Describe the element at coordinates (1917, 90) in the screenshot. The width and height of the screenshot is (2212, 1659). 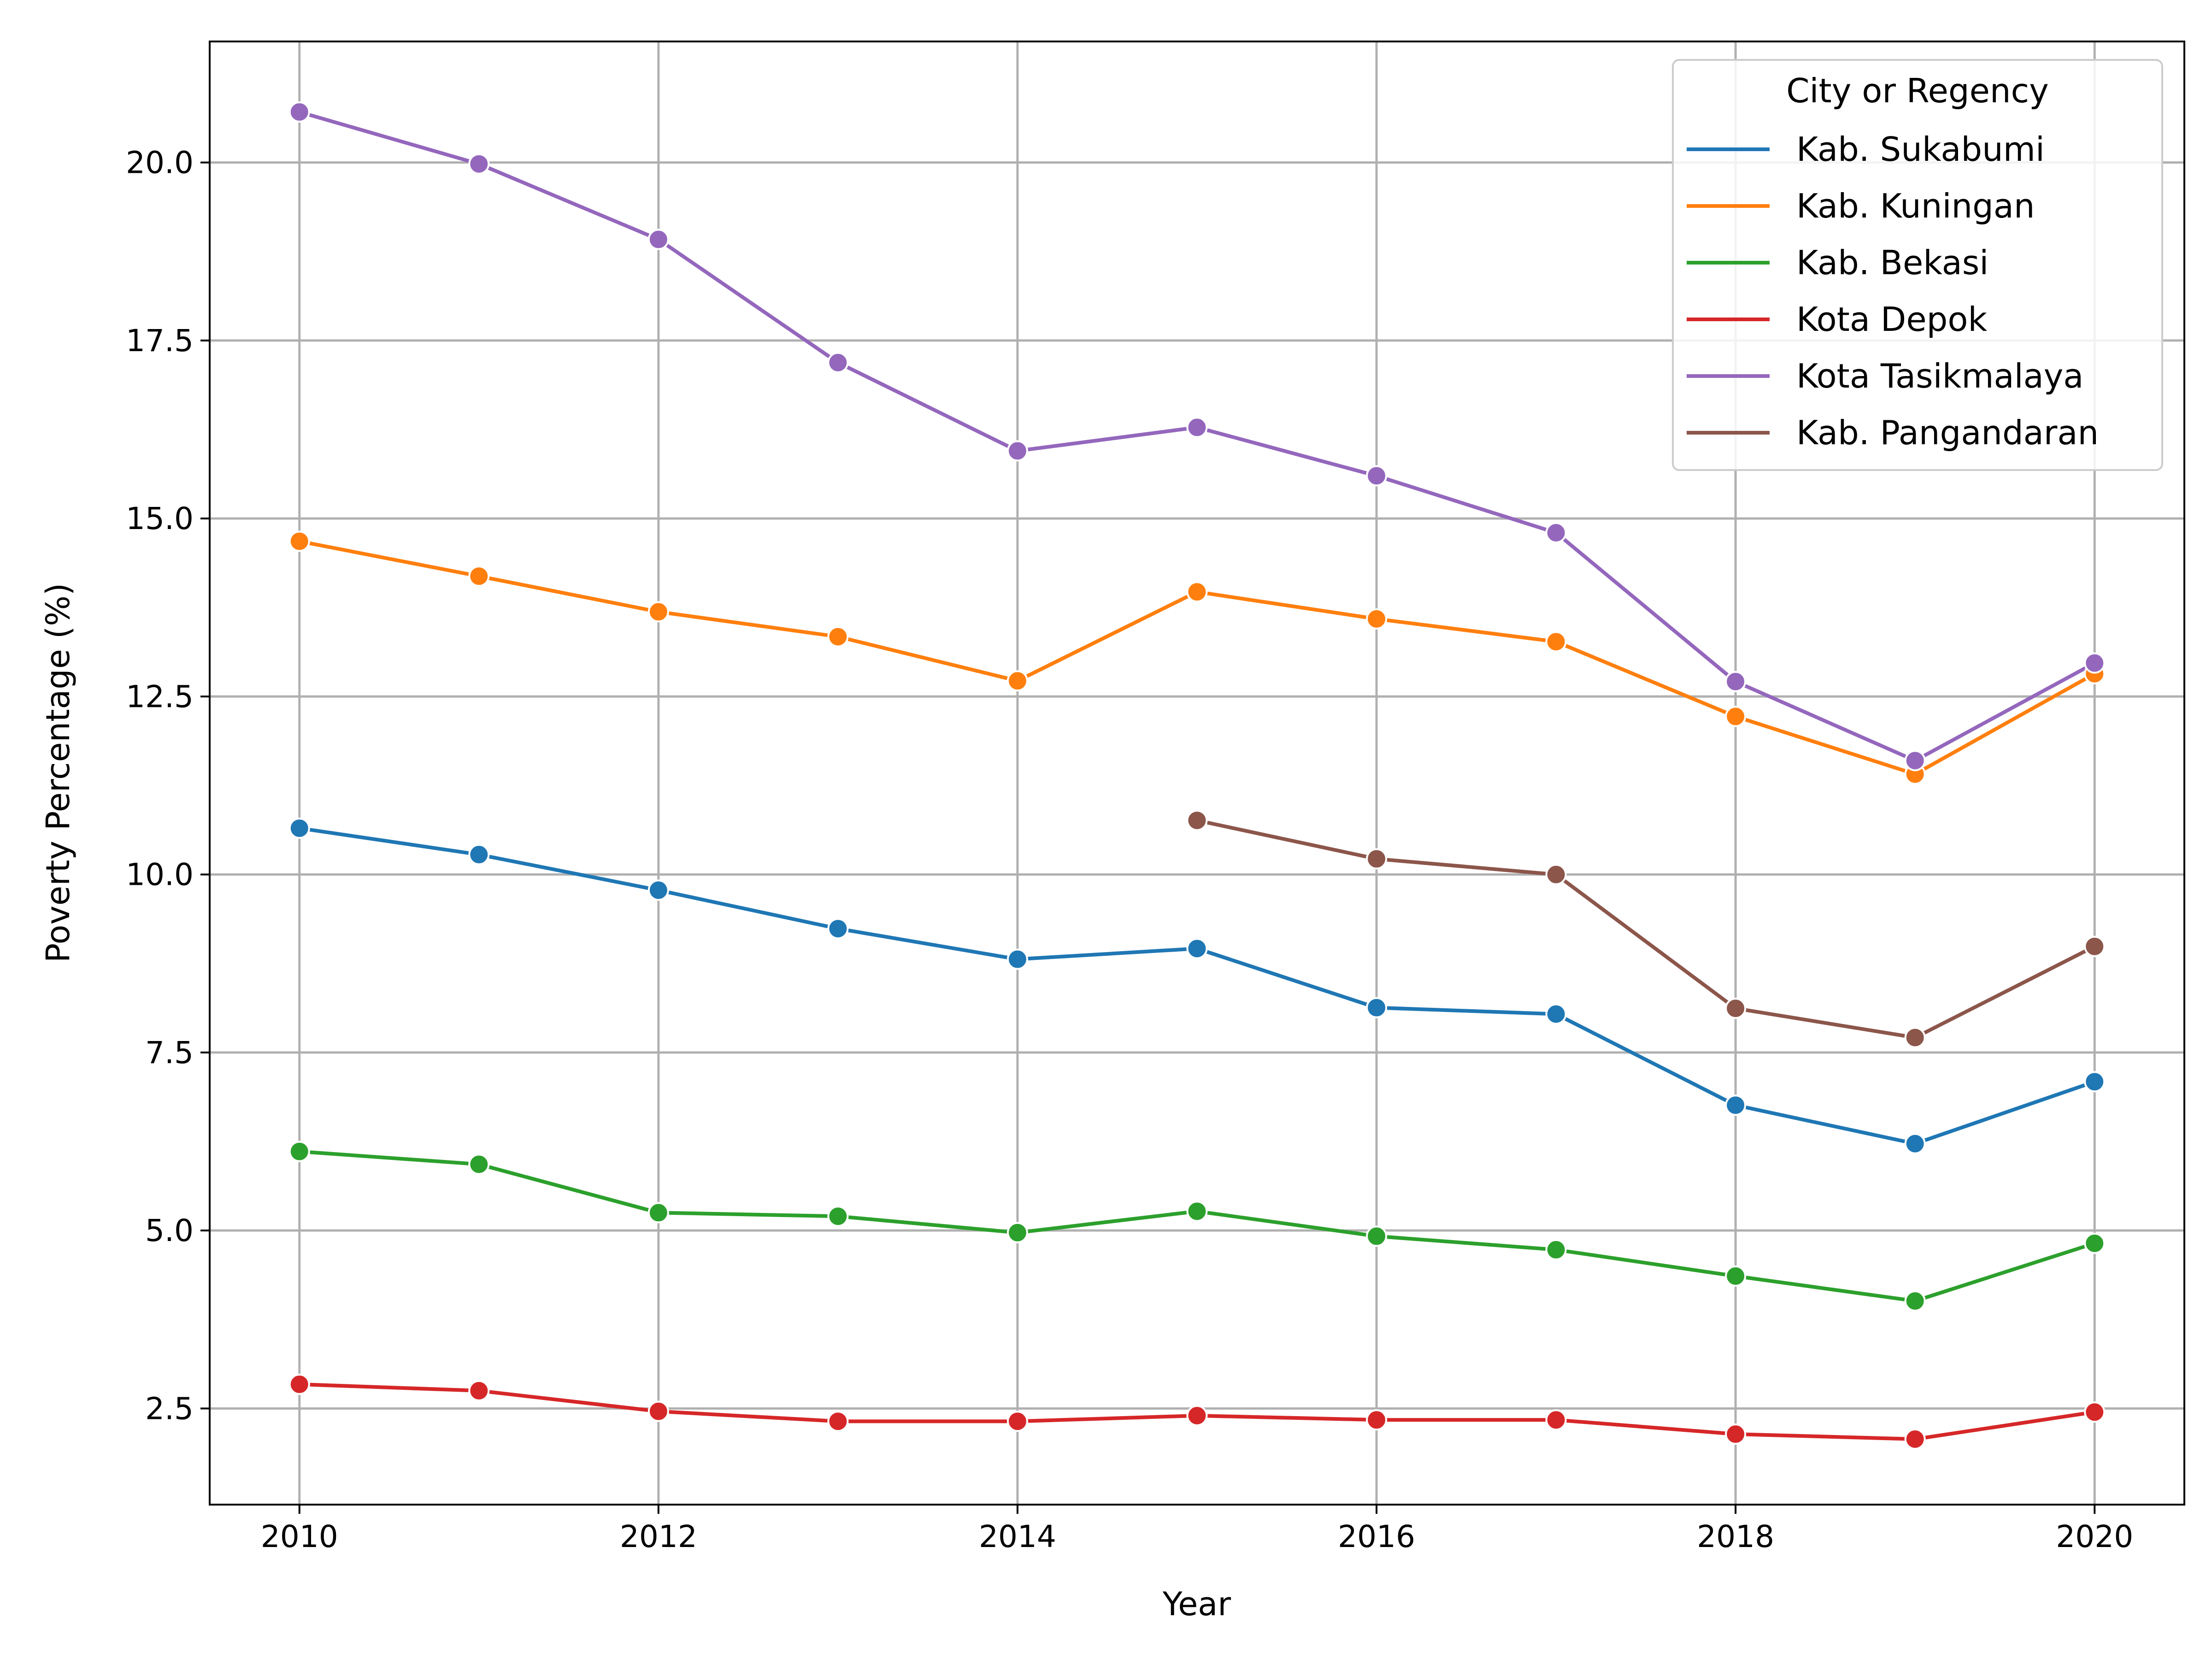
I see `legend-title: City or Regency` at that location.